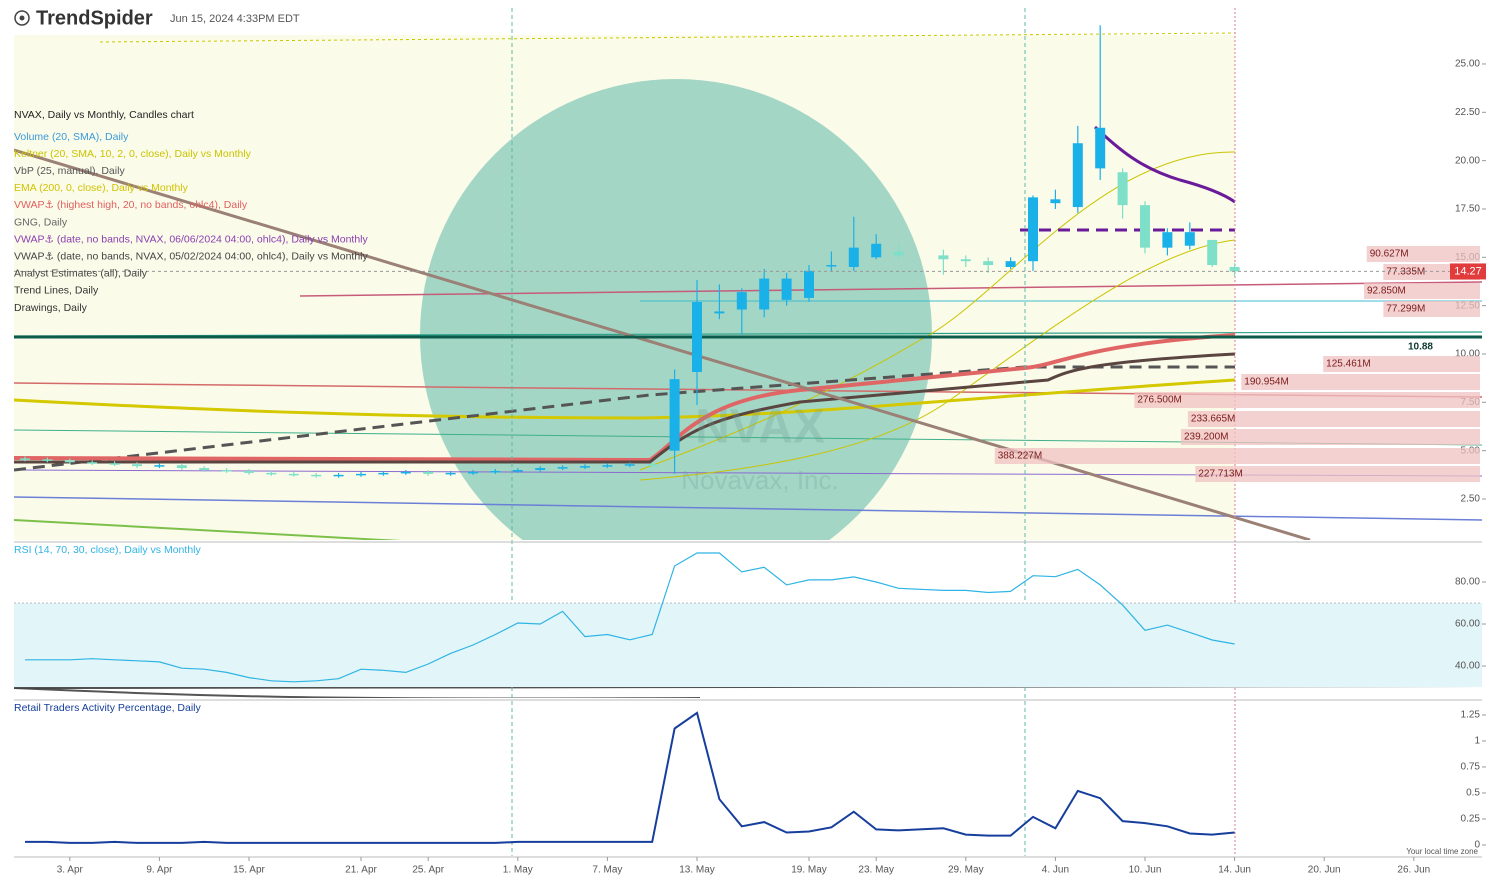  What do you see at coordinates (1467, 209) in the screenshot?
I see `y-tick-label: 17.50` at bounding box center [1467, 209].